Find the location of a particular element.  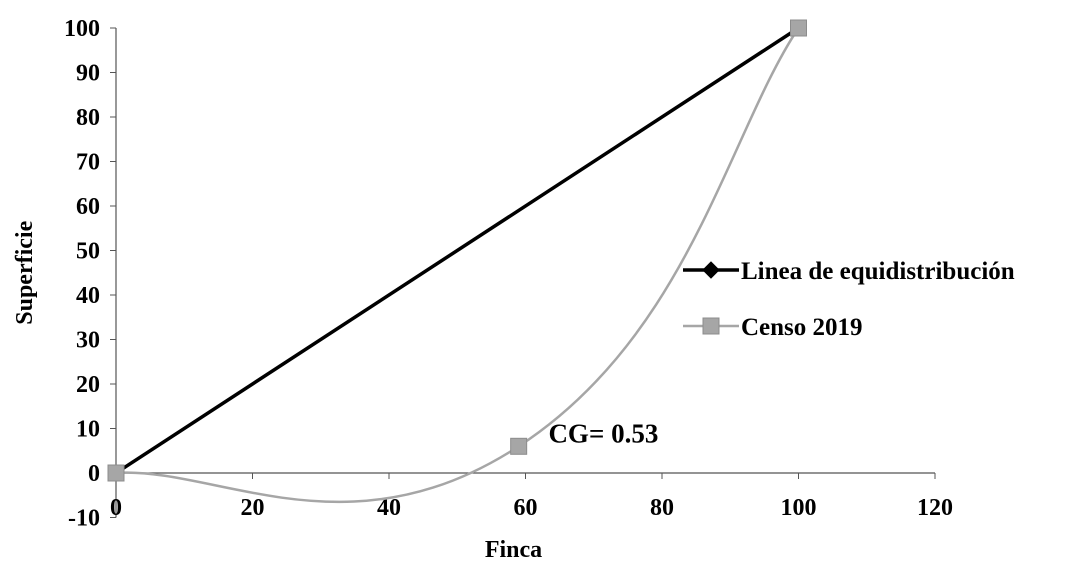

y-tick-label: 20 is located at coordinates (88, 385).